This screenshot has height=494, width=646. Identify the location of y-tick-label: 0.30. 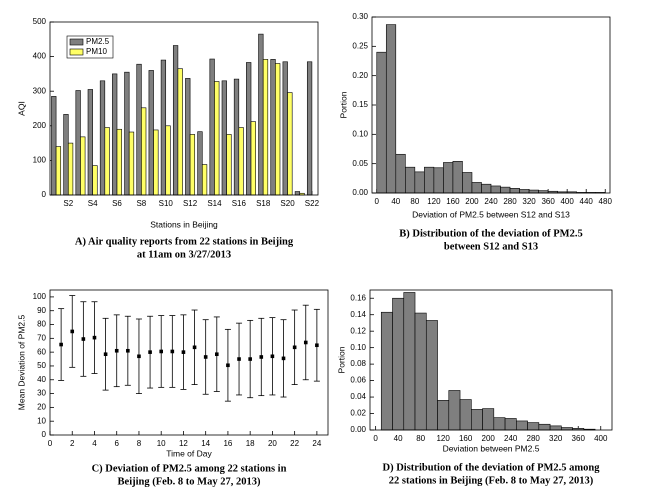
(360, 16).